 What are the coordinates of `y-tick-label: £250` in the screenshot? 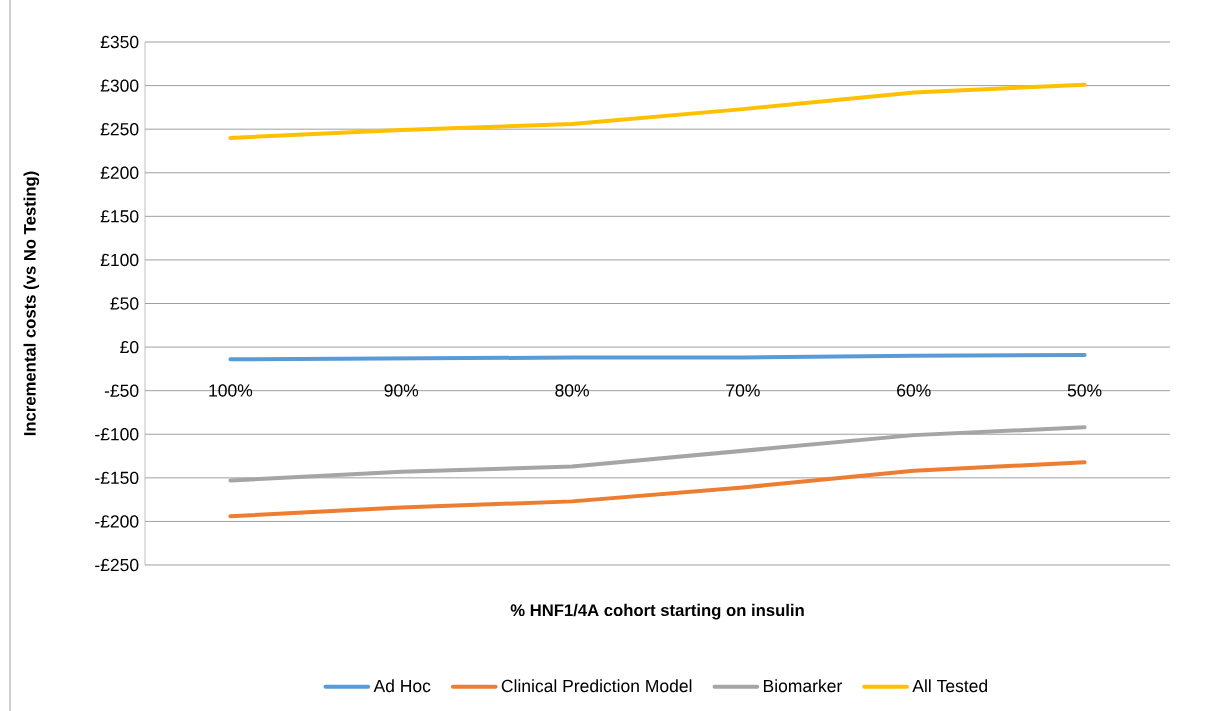 It's located at (119, 129).